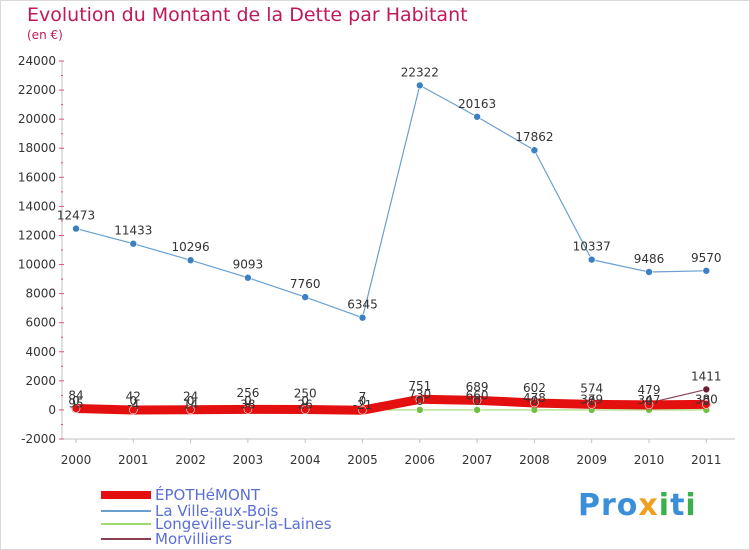  I want to click on legend-item-longeville-sur-la-laines: Longeville-sur-la-Laines, so click(216, 524).